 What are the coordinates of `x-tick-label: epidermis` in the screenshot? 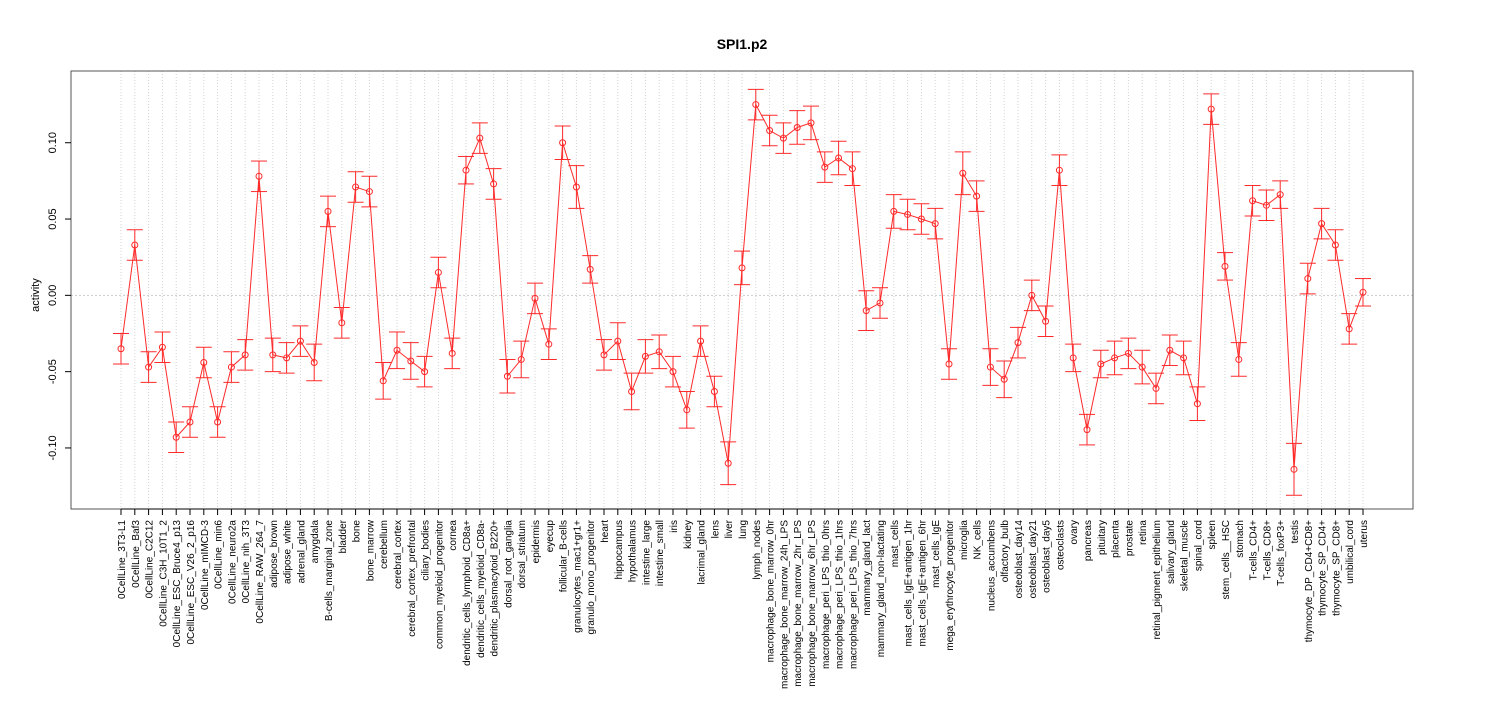 It's located at (536, 541).